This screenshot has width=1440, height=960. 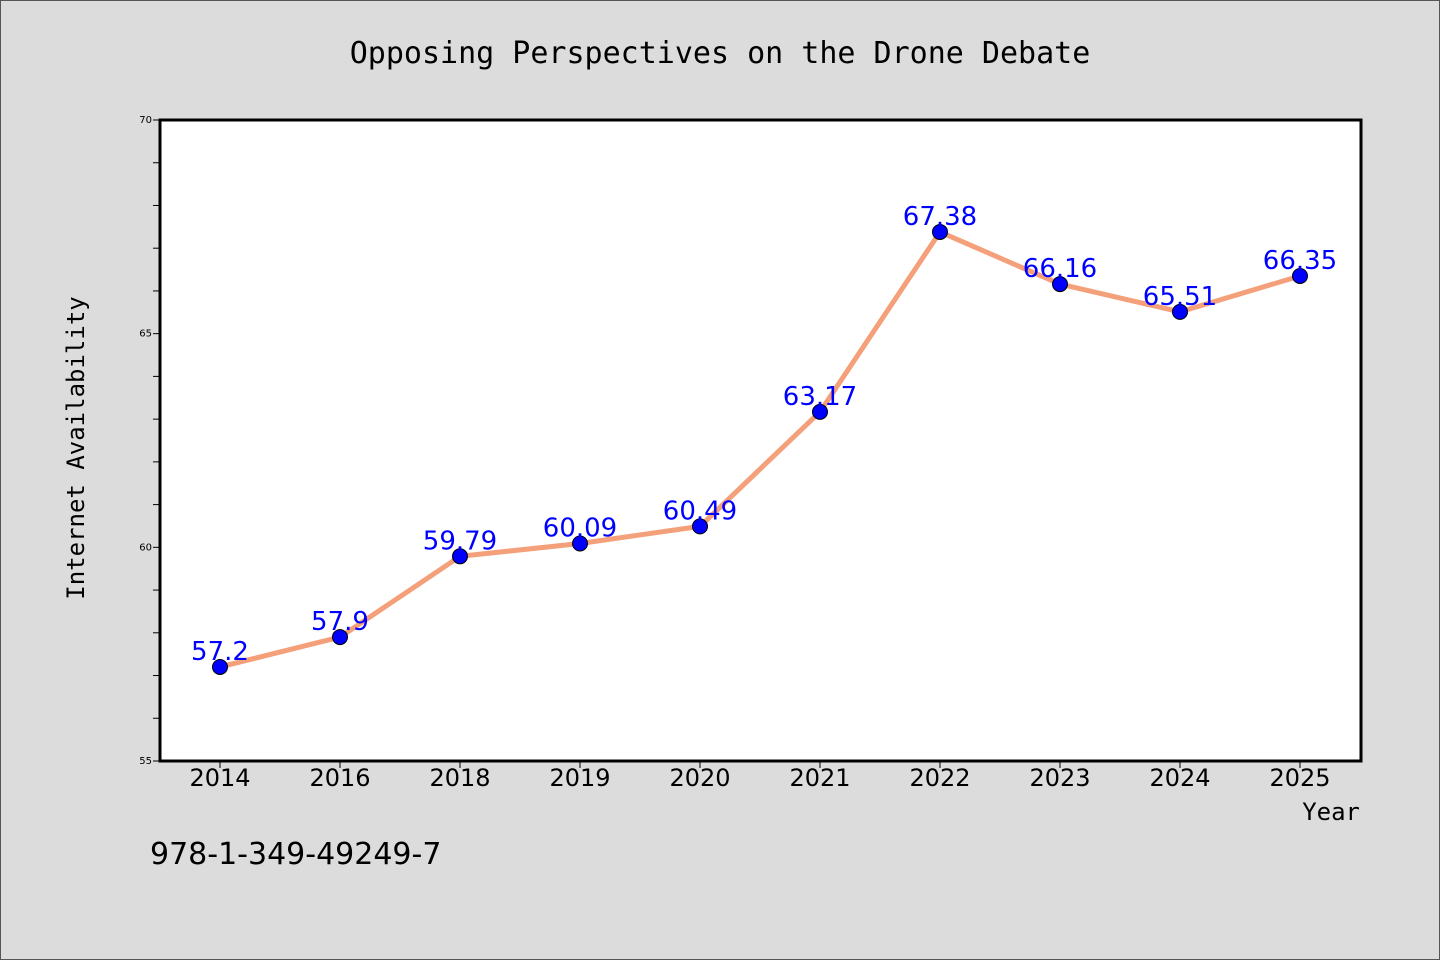 What do you see at coordinates (340, 622) in the screenshot?
I see `data-label: 57.9` at bounding box center [340, 622].